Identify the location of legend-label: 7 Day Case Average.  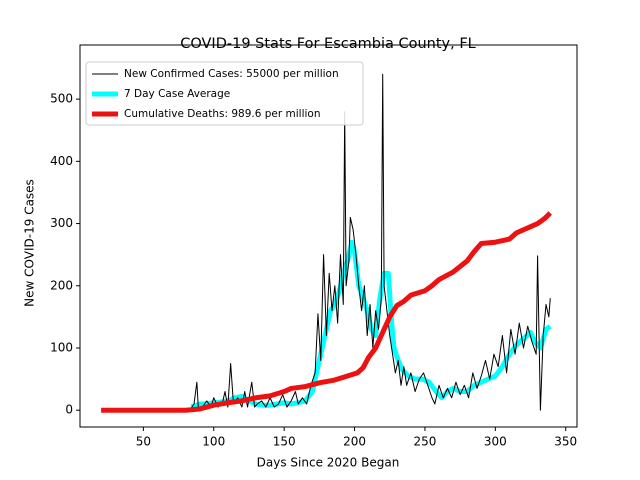
(177, 94).